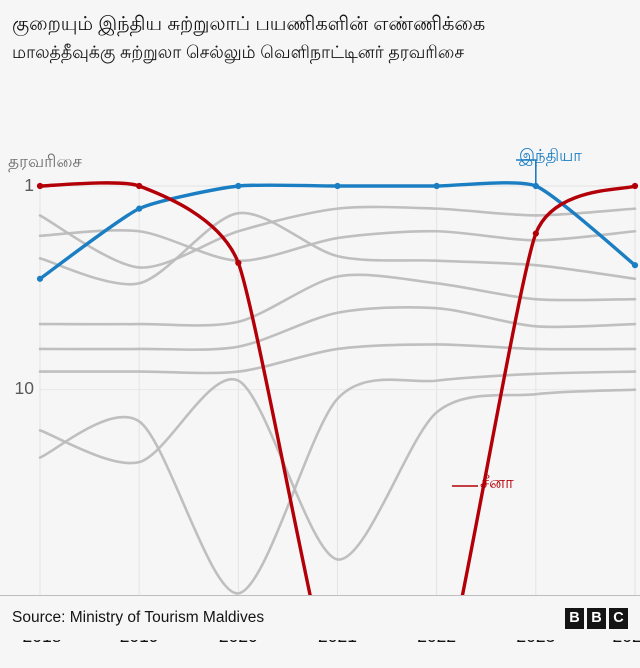  I want to click on bbc-logo-letter-2: B, so click(596, 618).